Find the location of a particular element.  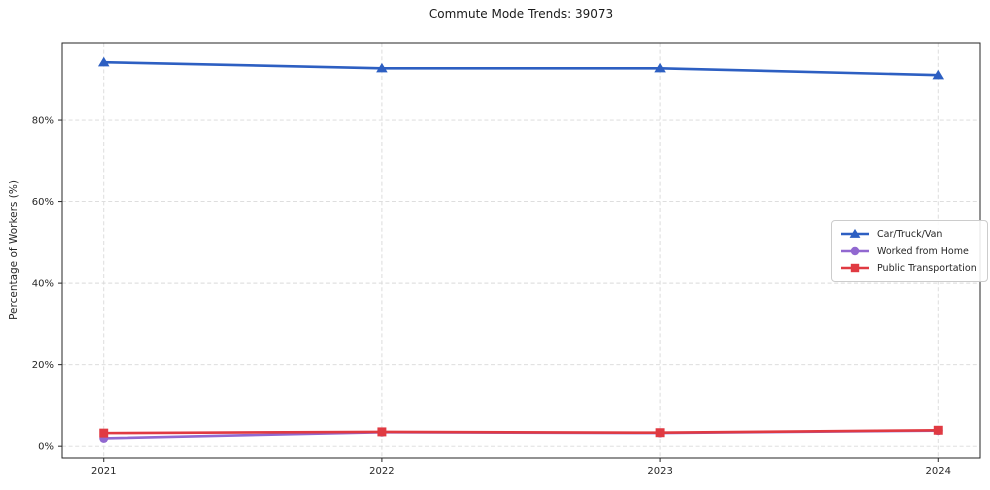

legend-circle-swatch-icon is located at coordinates (855, 251).